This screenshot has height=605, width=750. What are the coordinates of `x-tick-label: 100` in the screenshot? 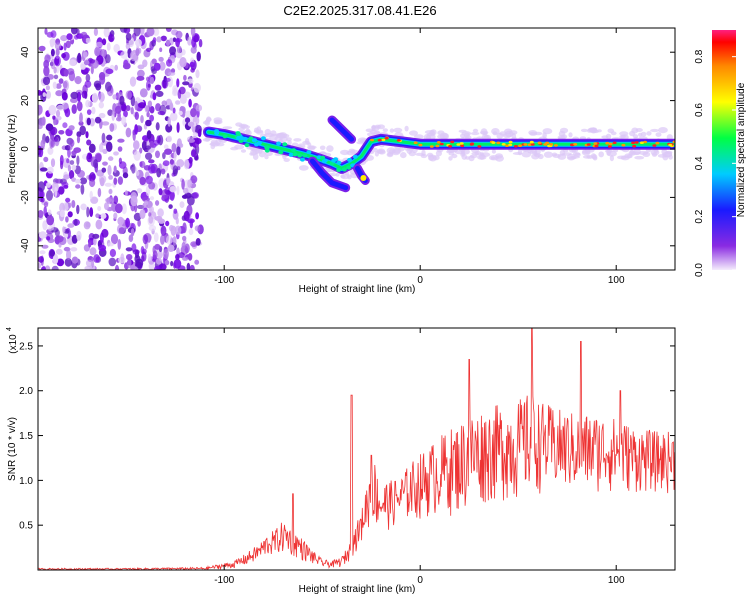 It's located at (616, 580).